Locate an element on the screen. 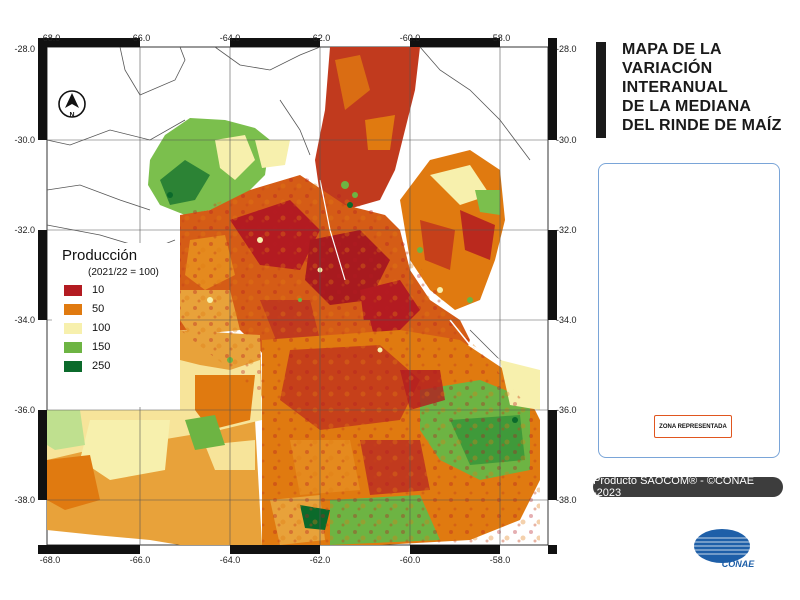  zone-legend: ZONA REPRESENTADA is located at coordinates (693, 426).